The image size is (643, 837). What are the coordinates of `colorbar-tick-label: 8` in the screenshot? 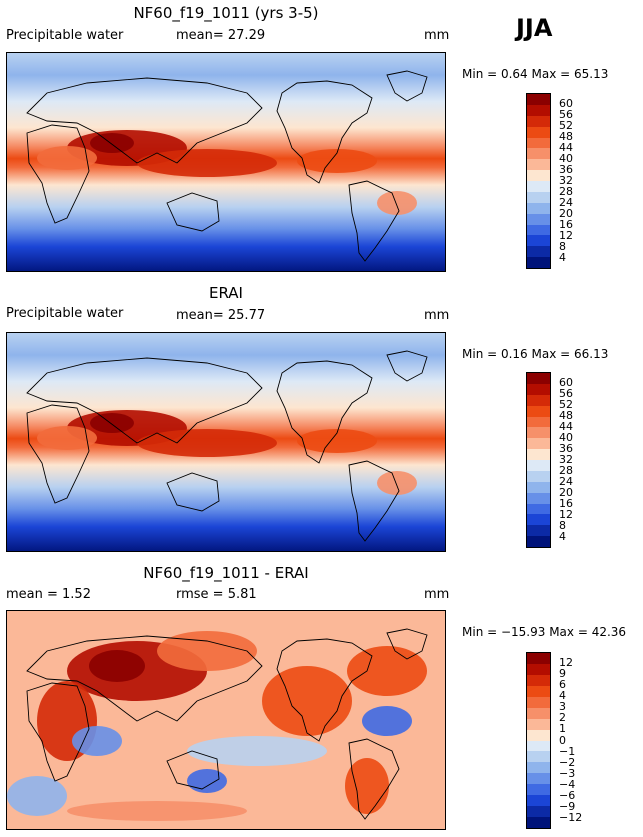 It's located at (562, 246).